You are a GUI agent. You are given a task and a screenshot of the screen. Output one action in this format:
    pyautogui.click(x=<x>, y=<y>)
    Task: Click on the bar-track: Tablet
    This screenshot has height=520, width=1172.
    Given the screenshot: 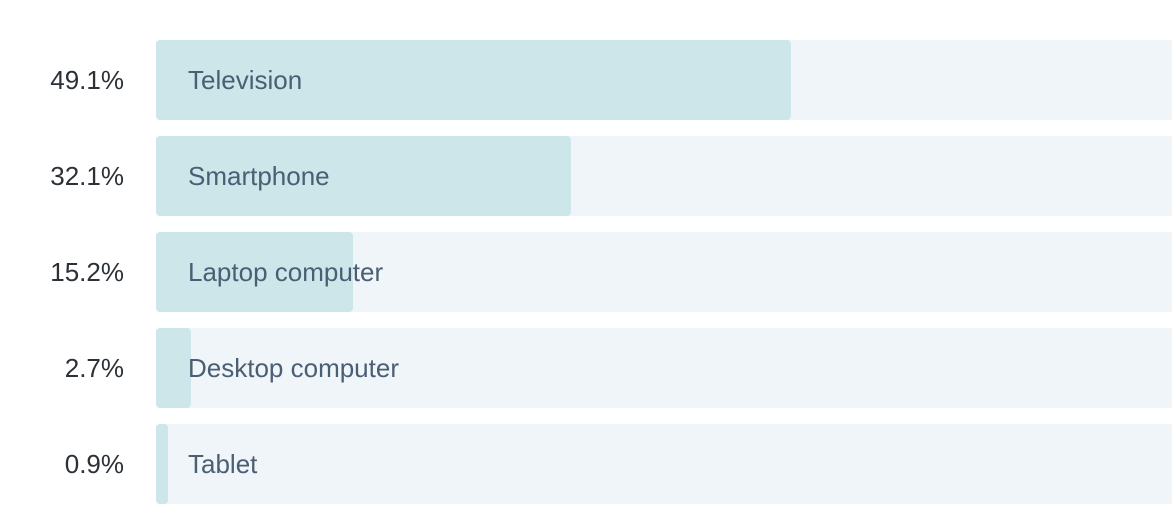 What is the action you would take?
    pyautogui.click(x=664, y=464)
    